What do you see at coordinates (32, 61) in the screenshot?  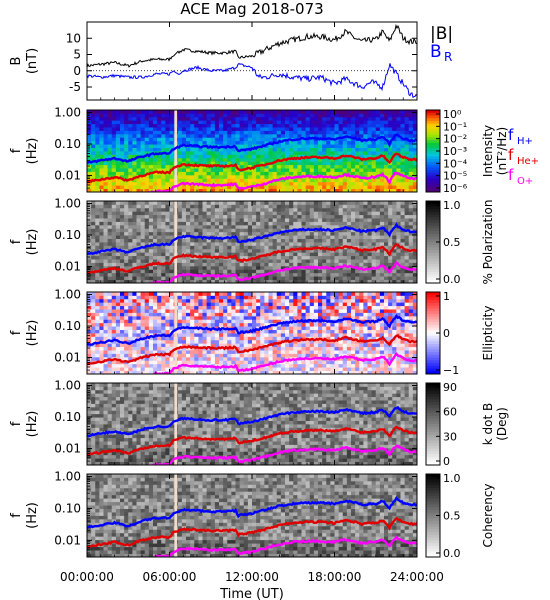 I see `y-axis-unit: (nT)` at bounding box center [32, 61].